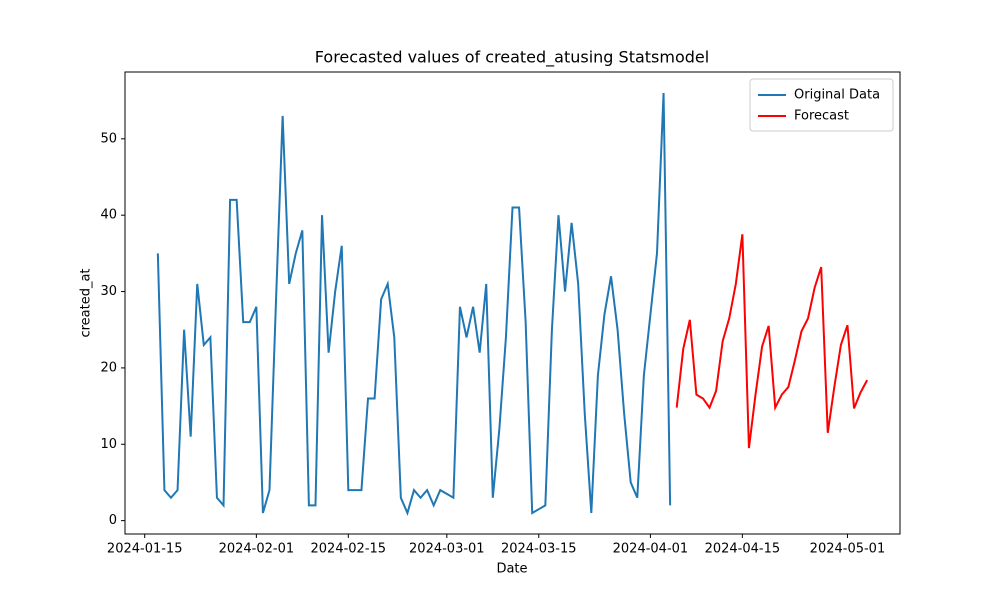  I want to click on x-tick-label: 2024-04-15, so click(743, 549).